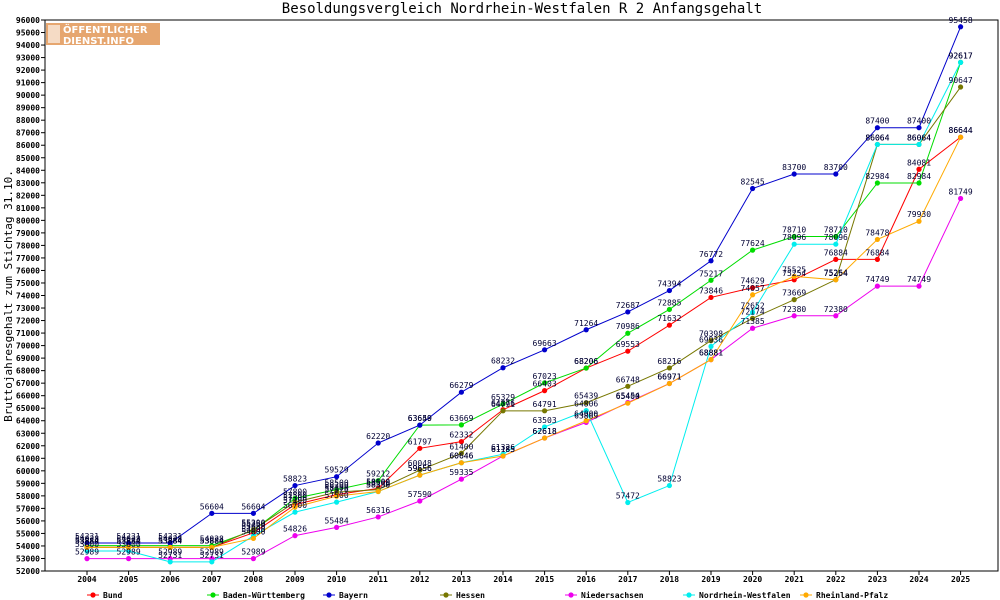 This screenshot has height=600, width=1000. What do you see at coordinates (961, 191) in the screenshot?
I see `data-label: 81749` at bounding box center [961, 191].